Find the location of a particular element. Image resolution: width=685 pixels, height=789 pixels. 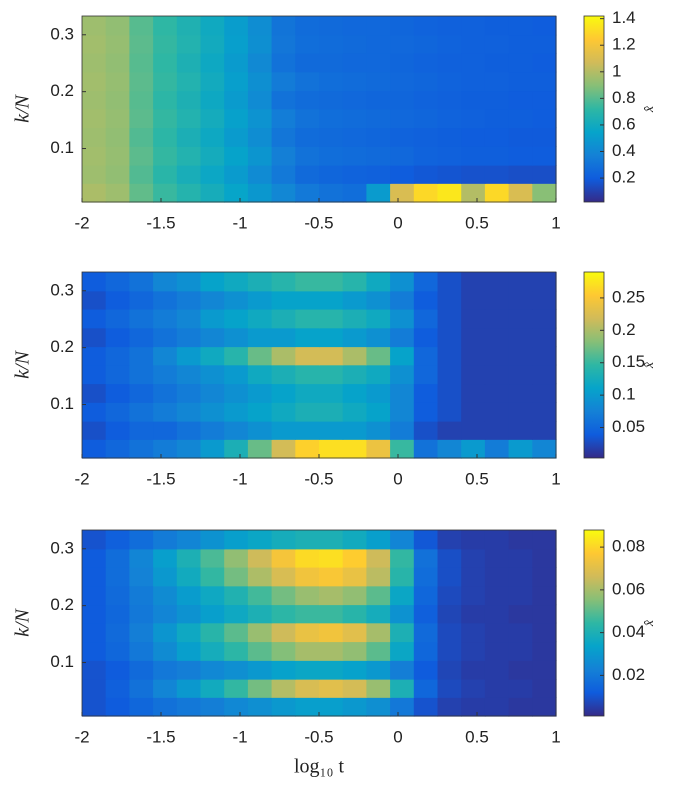

colorbar-tick-label: 0.1 is located at coordinates (624, 394).